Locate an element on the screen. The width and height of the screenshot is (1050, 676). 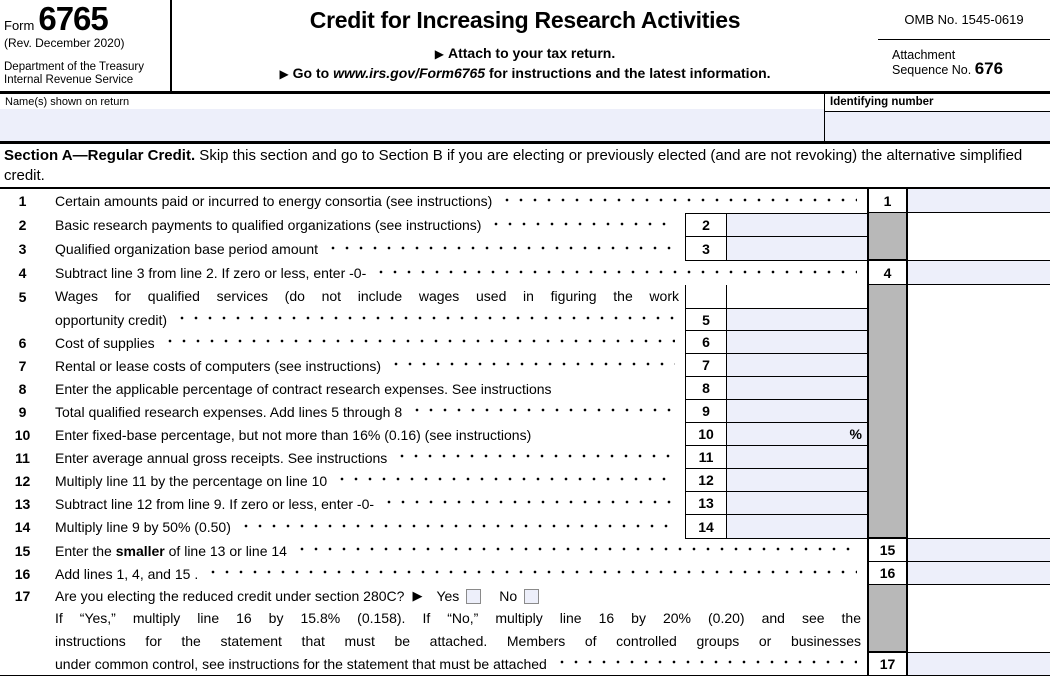
line-17-box-label: 17 is located at coordinates (887, 664).